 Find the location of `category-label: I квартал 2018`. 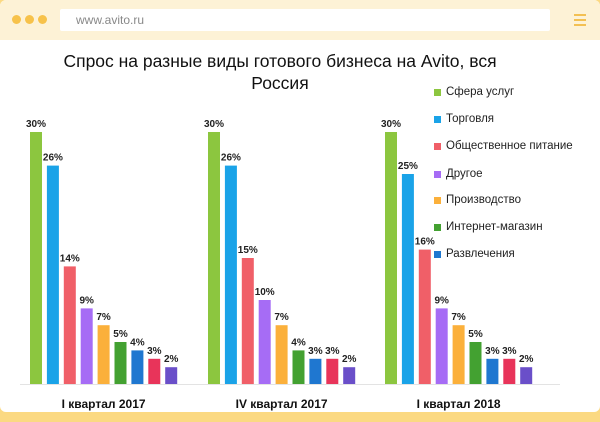

category-label: I квартал 2018 is located at coordinates (459, 404).